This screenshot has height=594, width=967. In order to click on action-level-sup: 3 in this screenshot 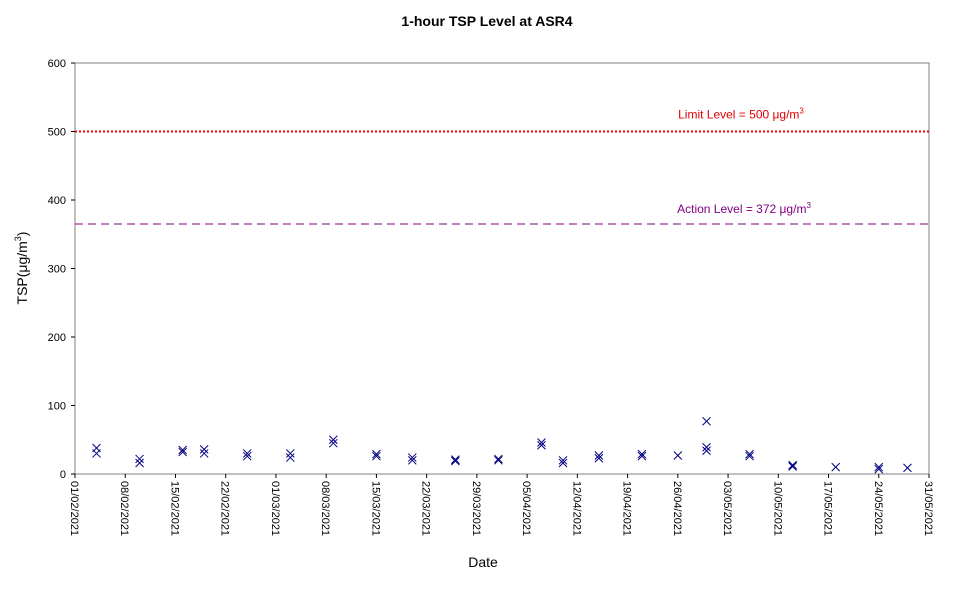, I will do `click(808, 205)`.